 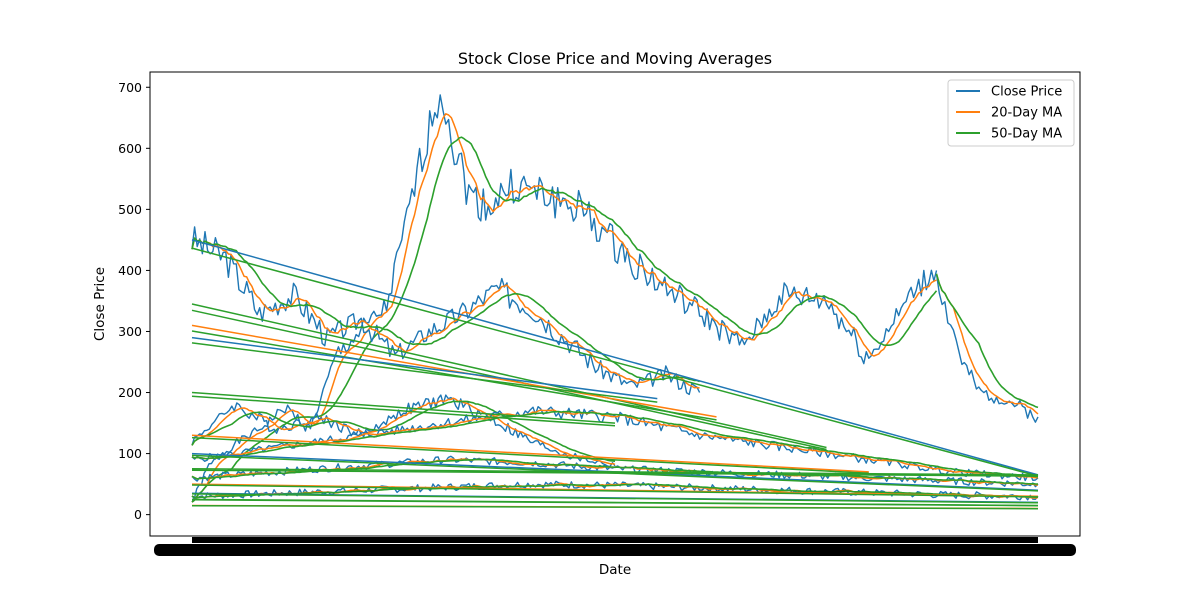 What do you see at coordinates (130, 148) in the screenshot?
I see `y-tick-label-600: 600` at bounding box center [130, 148].